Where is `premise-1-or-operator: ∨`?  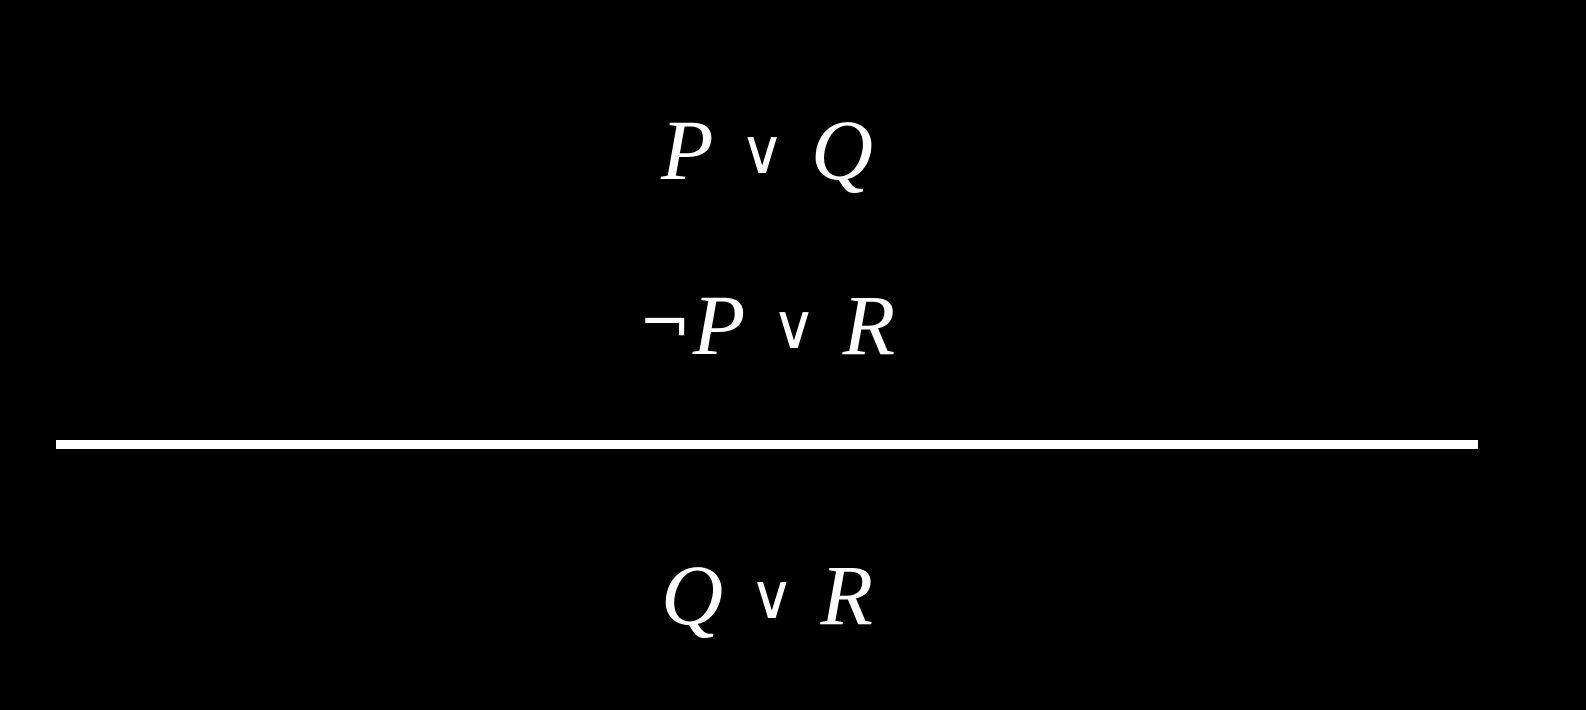 premise-1-or-operator: ∨ is located at coordinates (762, 151).